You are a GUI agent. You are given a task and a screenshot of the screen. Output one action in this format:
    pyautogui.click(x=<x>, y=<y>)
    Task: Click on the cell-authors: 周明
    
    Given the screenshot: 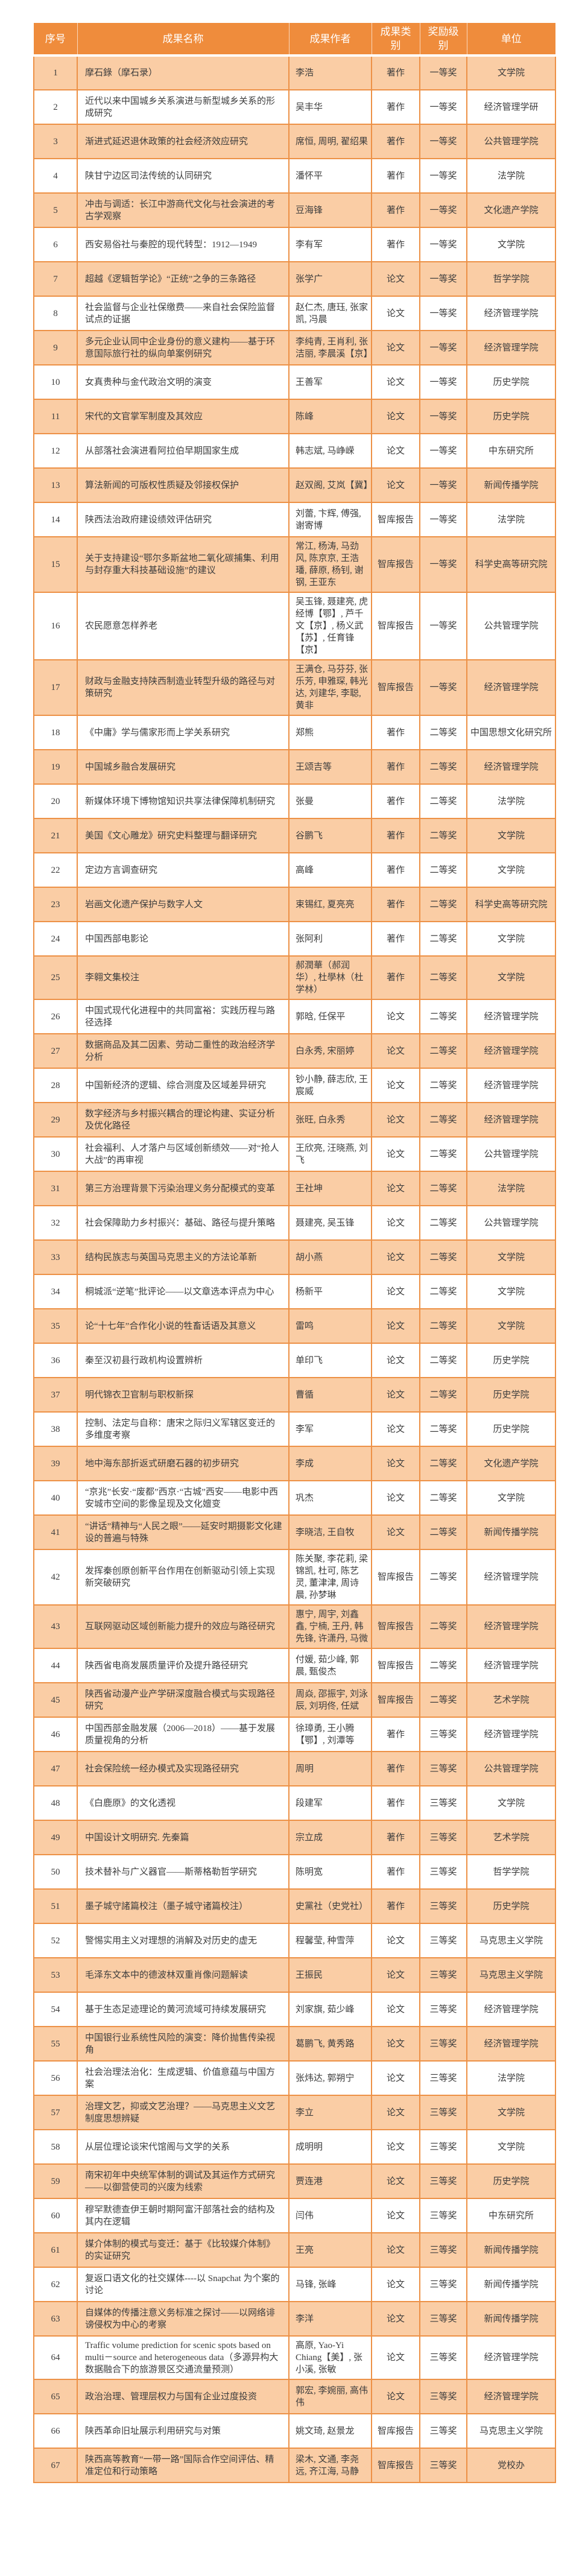 What is the action you would take?
    pyautogui.click(x=330, y=1768)
    